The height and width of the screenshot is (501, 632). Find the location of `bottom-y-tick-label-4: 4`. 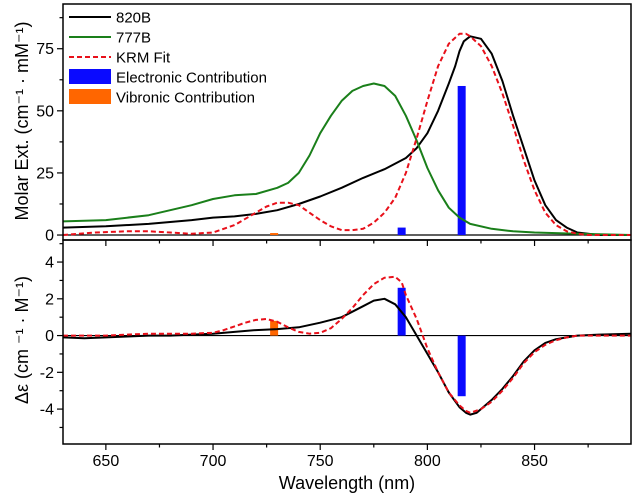

bottom-y-tick-label-4: 4 is located at coordinates (49, 263).